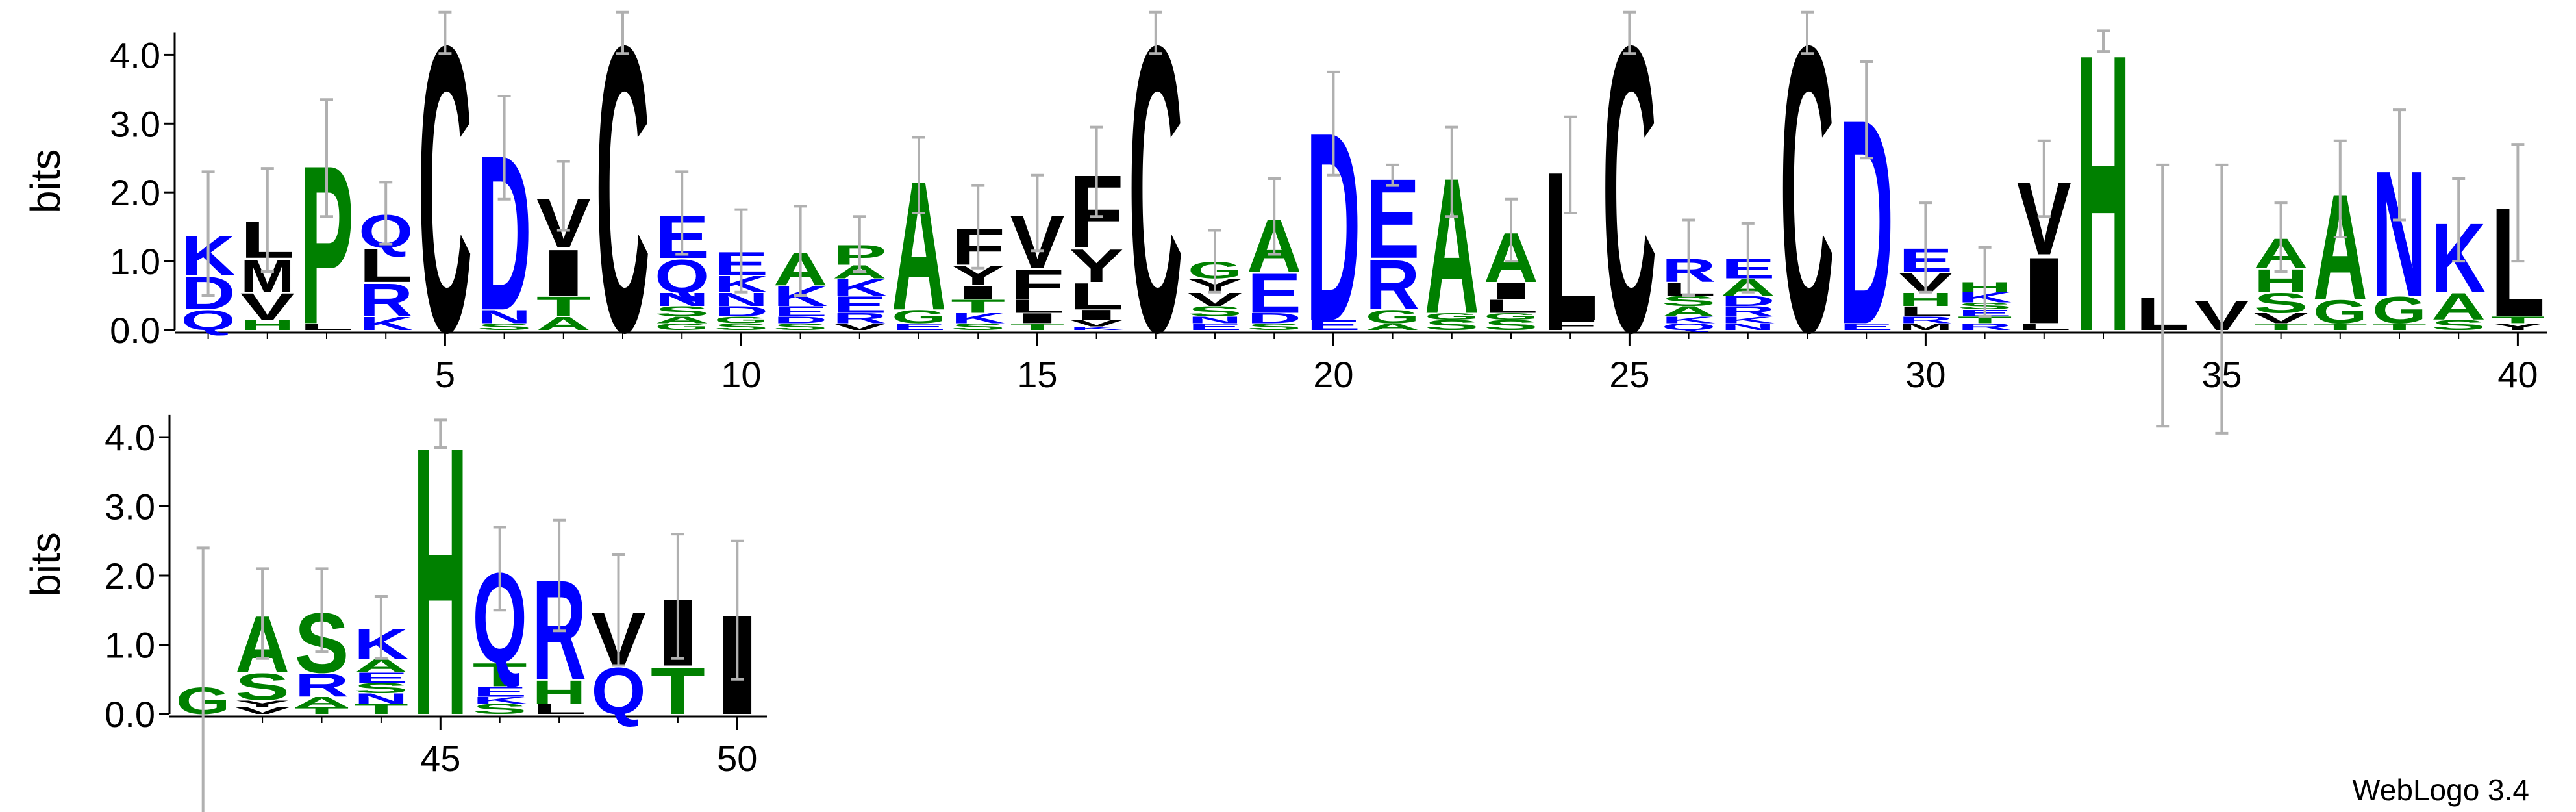 This screenshot has height=812, width=2576. Describe the element at coordinates (1511, 290) in the screenshot. I see `letter: I` at that location.